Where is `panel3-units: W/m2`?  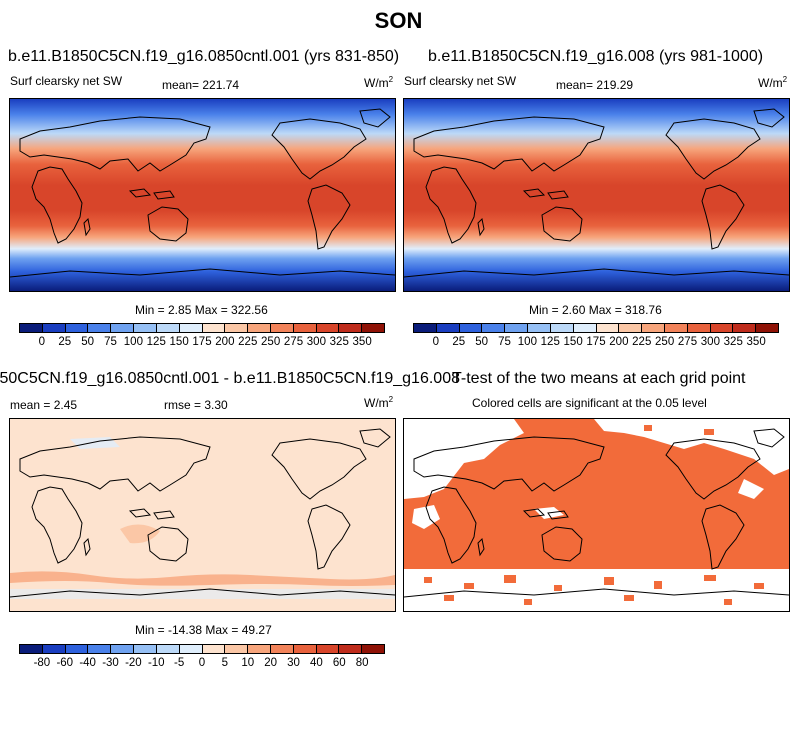 panel3-units: W/m2 is located at coordinates (379, 402).